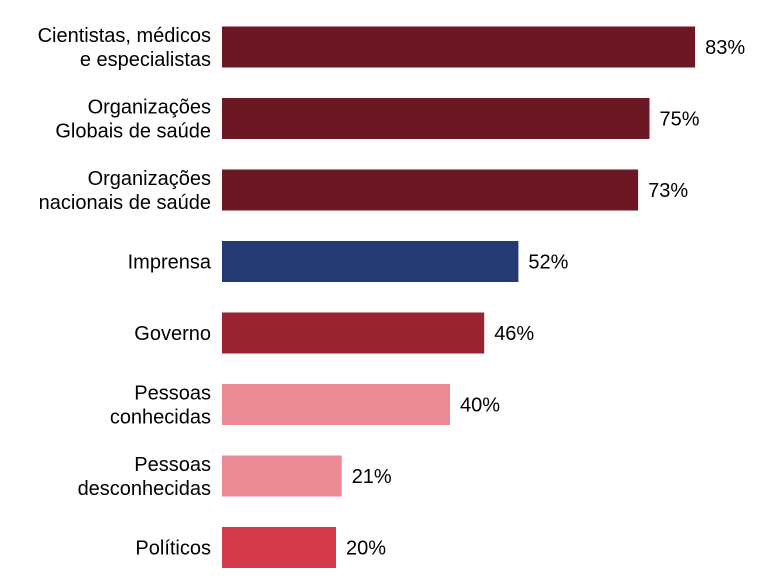  What do you see at coordinates (366, 549) in the screenshot?
I see `value-label: 20%` at bounding box center [366, 549].